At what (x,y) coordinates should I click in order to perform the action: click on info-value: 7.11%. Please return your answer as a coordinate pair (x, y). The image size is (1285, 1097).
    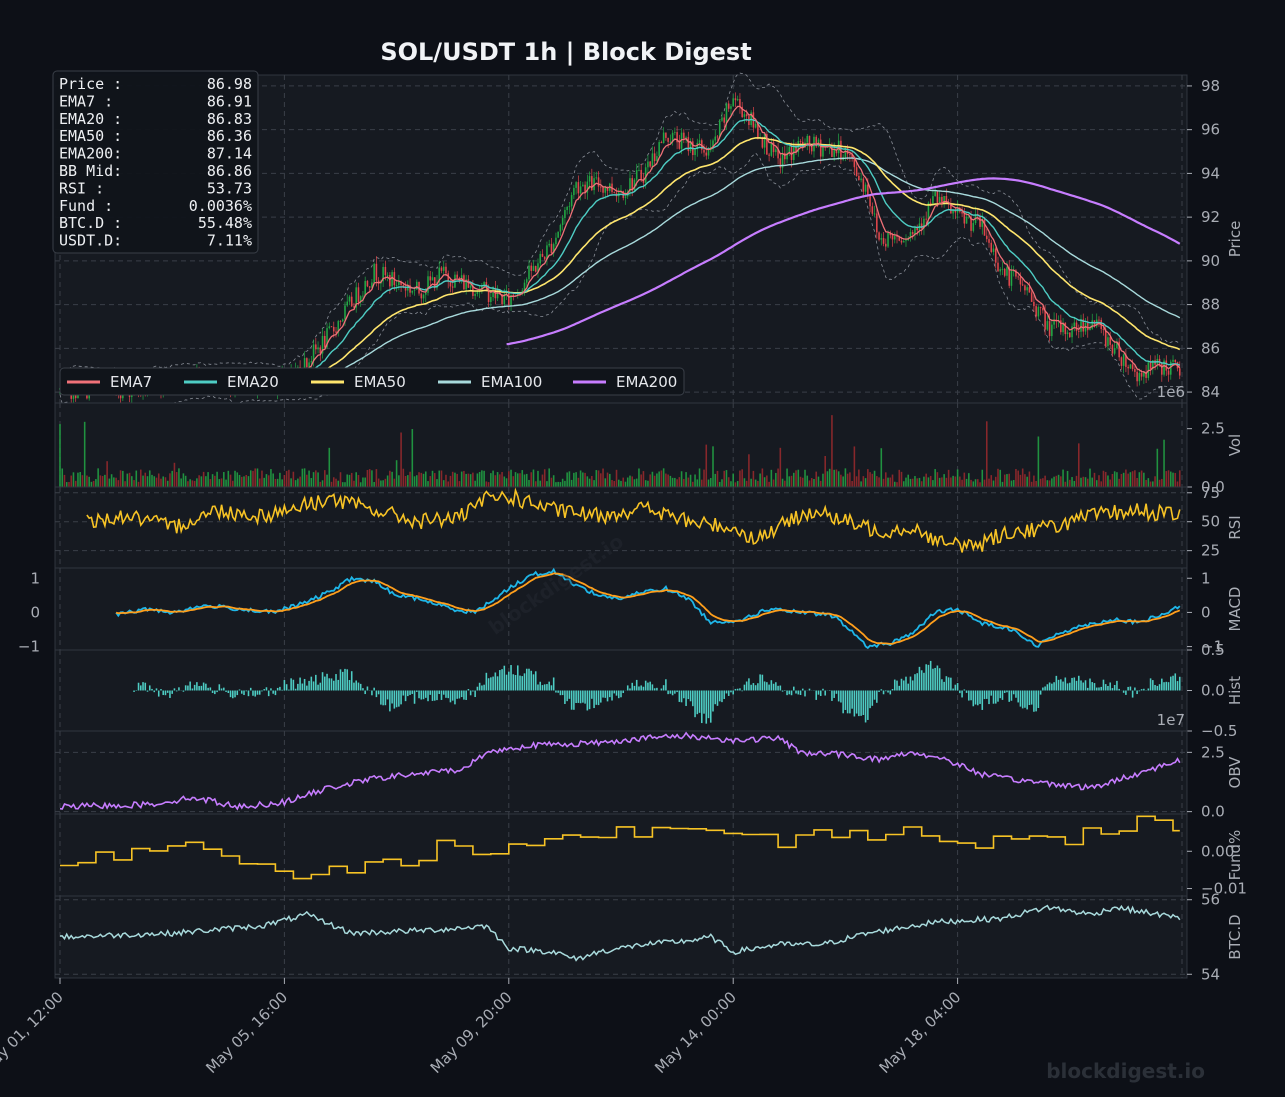
    Looking at the image, I should click on (229, 241).